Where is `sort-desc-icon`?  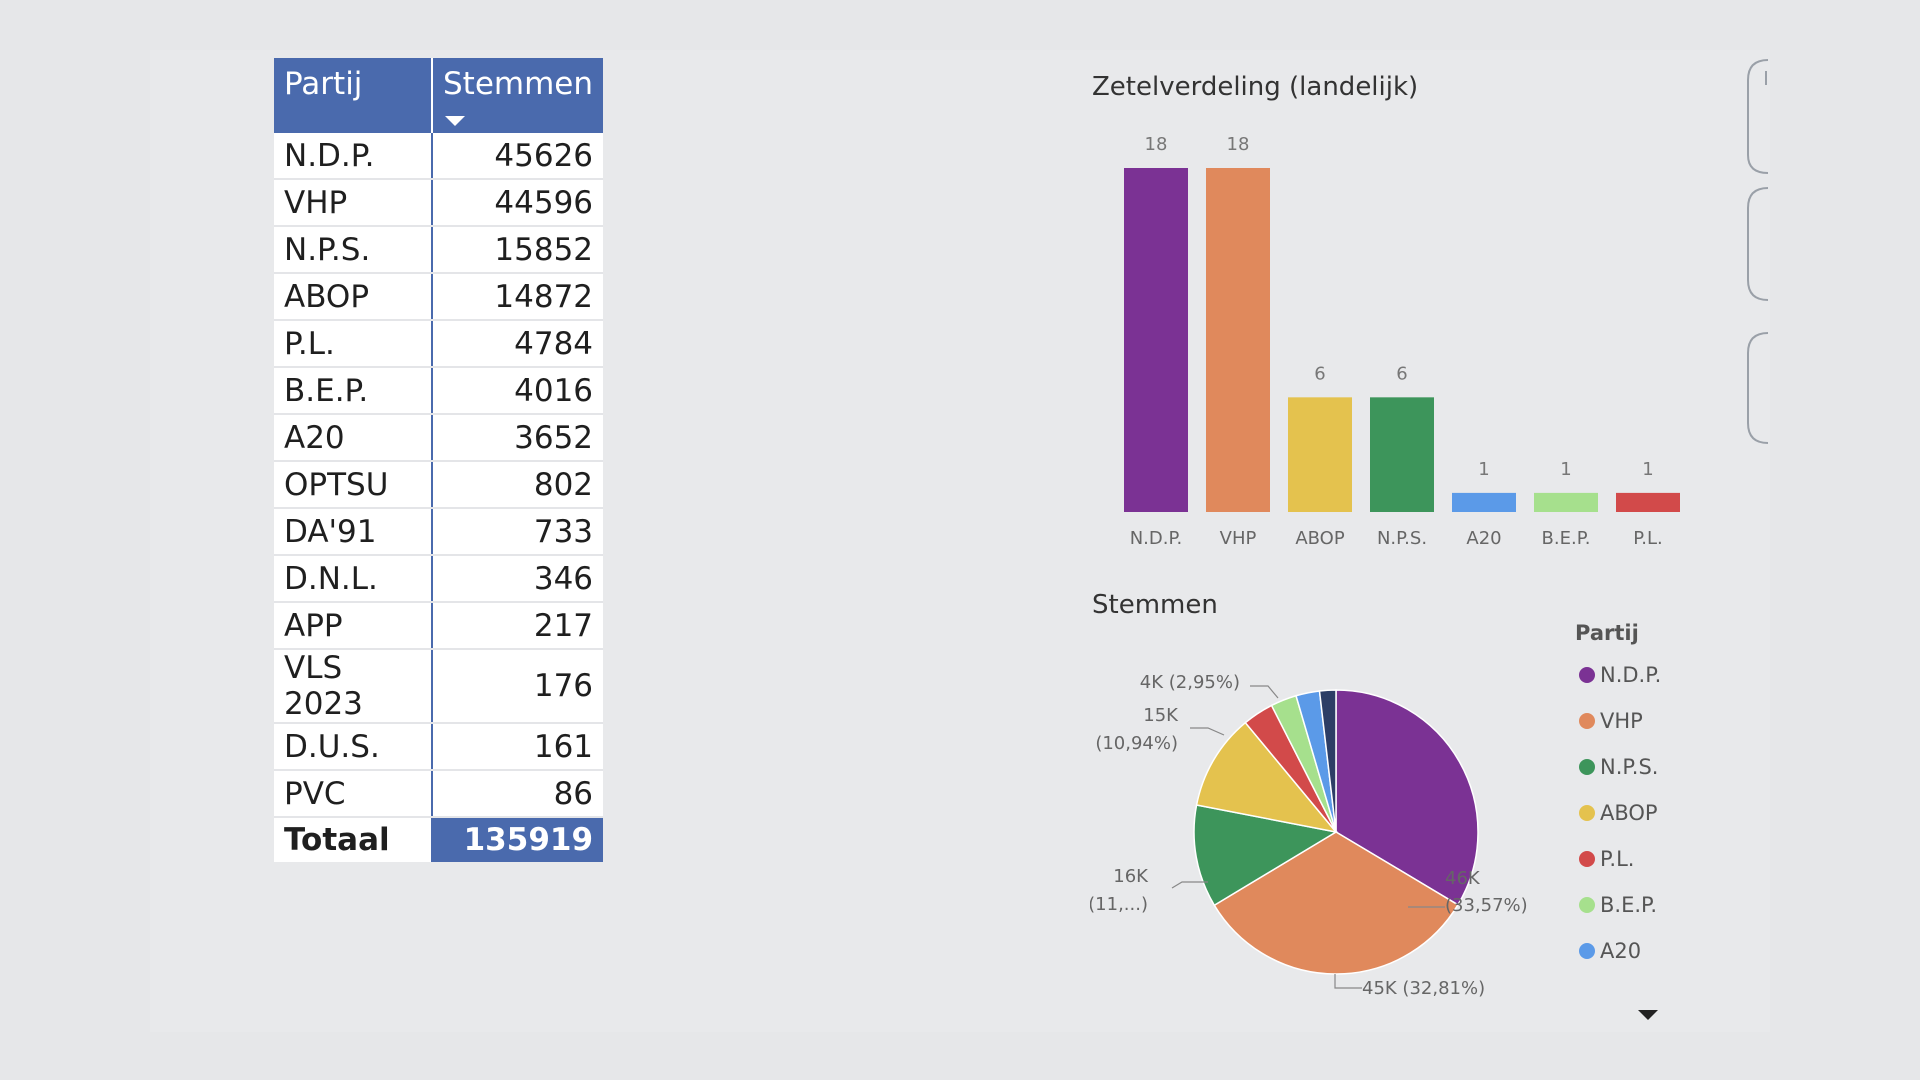
sort-desc-icon is located at coordinates (455, 121).